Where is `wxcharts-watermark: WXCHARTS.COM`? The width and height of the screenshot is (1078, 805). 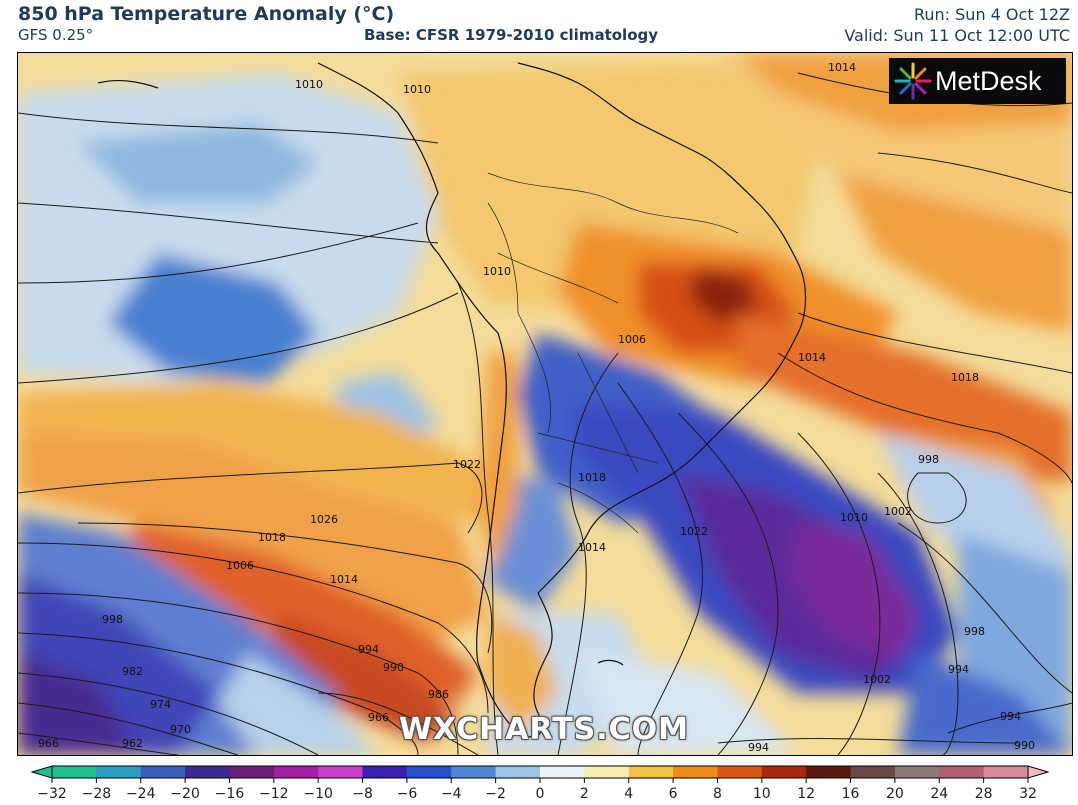 wxcharts-watermark: WXCHARTS.COM is located at coordinates (544, 729).